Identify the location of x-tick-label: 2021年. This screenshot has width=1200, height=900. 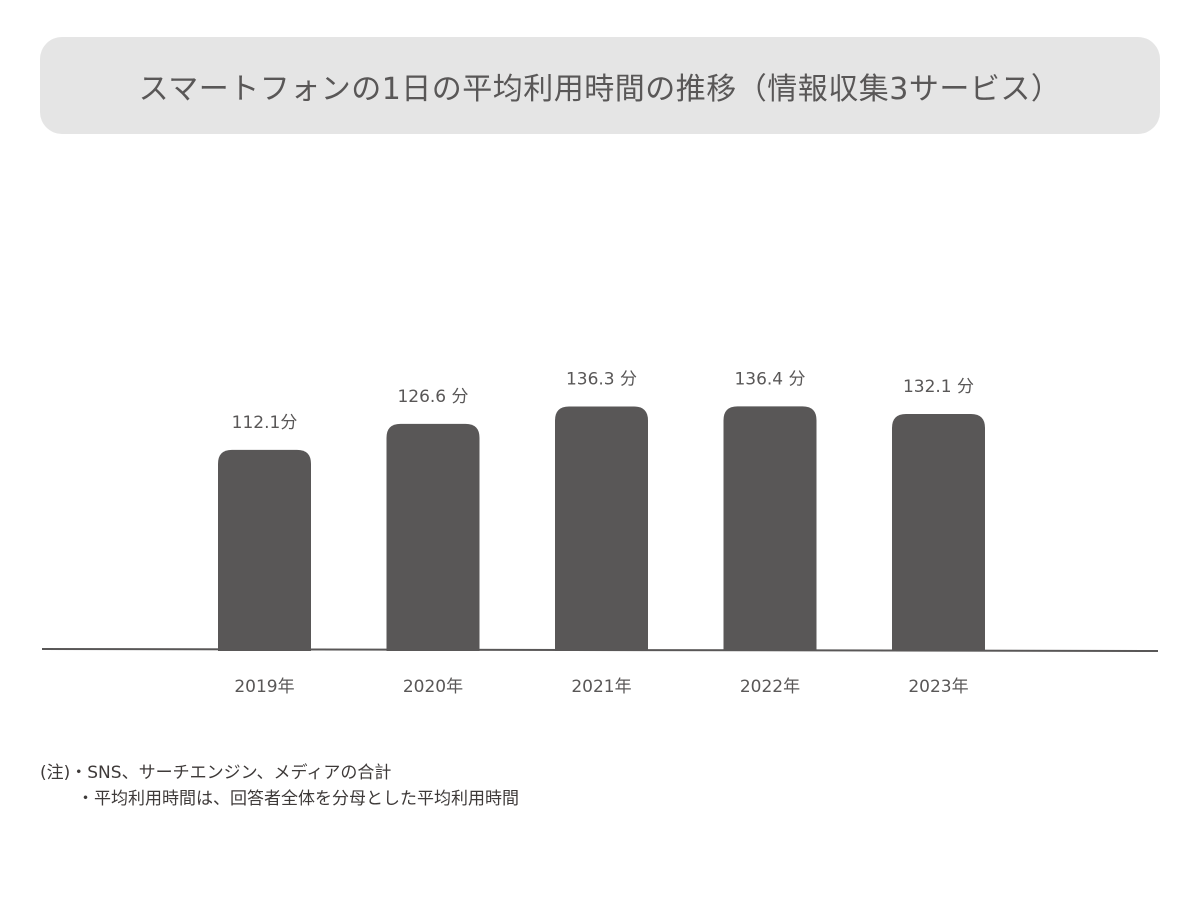
(601, 687).